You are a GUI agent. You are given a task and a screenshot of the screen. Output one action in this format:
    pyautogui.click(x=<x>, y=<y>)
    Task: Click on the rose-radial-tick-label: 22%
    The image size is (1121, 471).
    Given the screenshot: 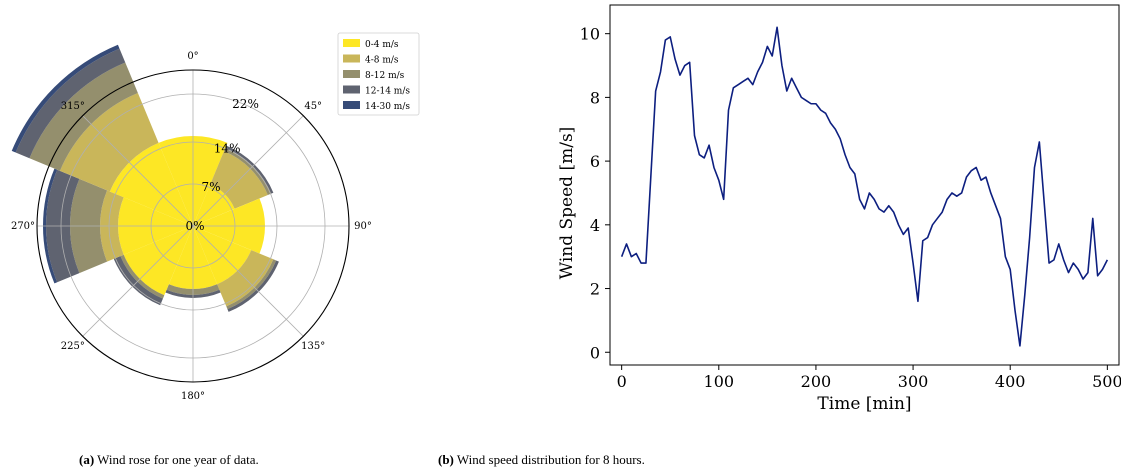 What is the action you would take?
    pyautogui.click(x=245, y=104)
    